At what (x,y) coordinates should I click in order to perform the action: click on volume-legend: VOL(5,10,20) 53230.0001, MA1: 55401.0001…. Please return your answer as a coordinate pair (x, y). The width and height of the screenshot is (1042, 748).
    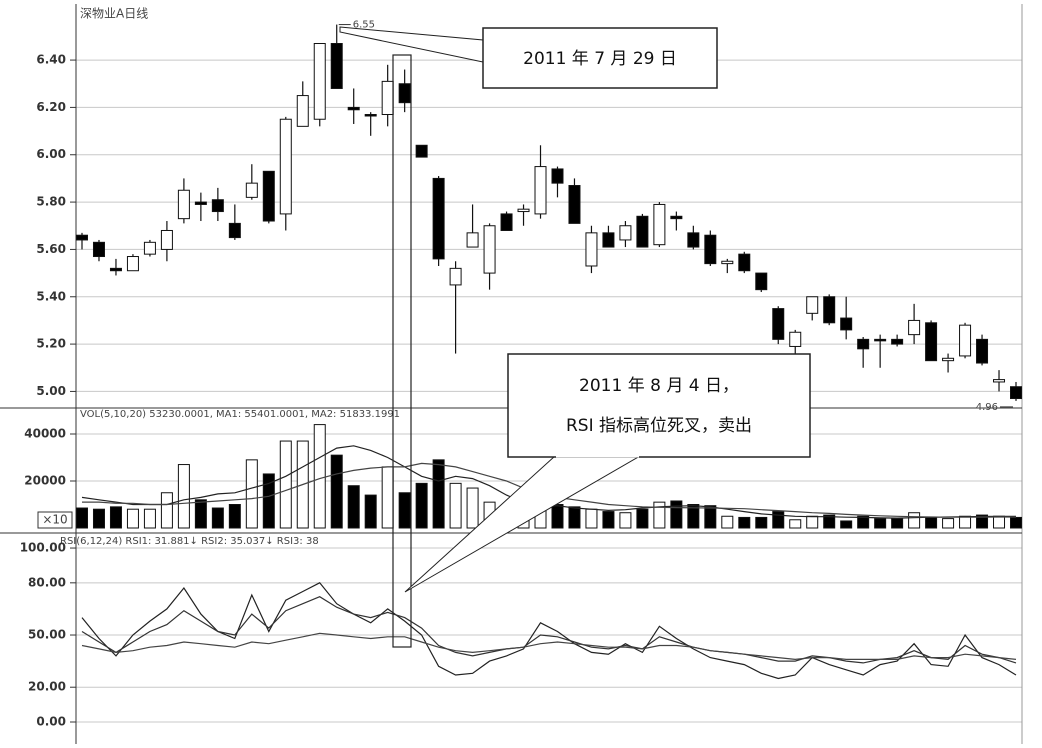
    Looking at the image, I should click on (240, 414).